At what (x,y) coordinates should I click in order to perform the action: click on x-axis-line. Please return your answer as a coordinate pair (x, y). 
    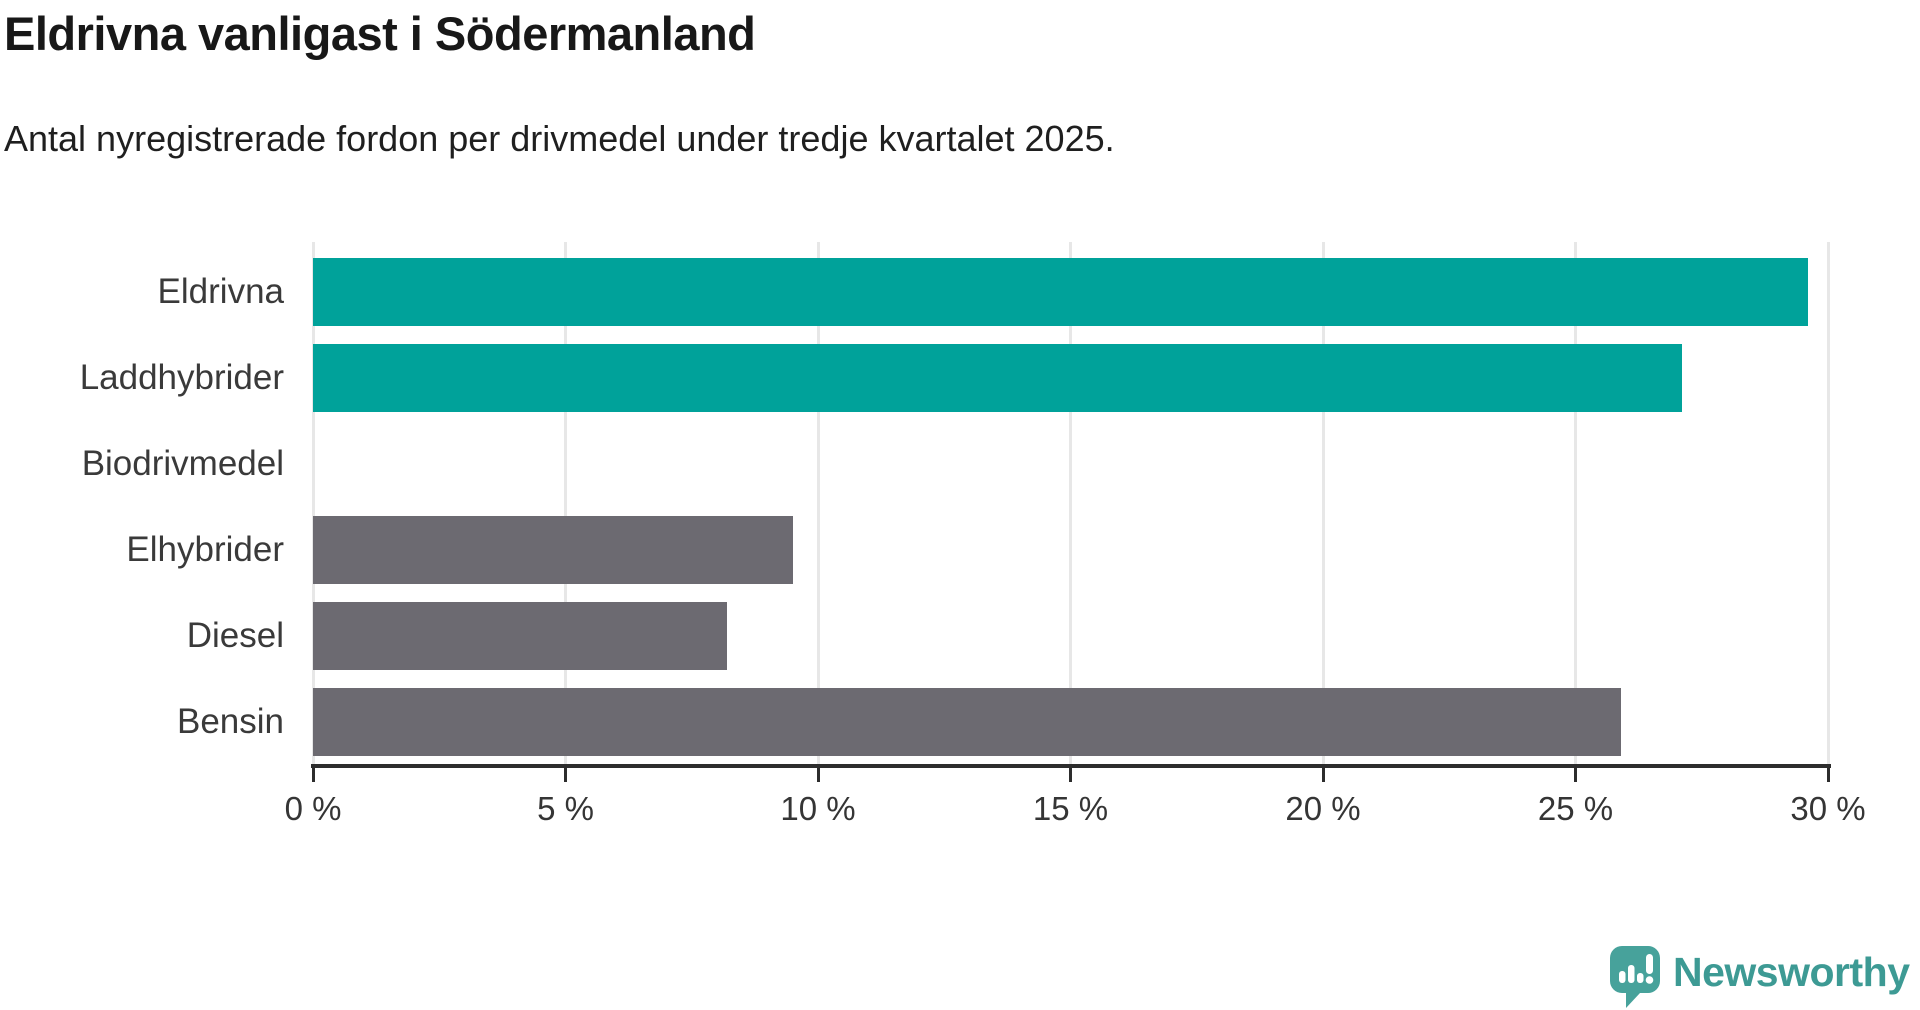
    Looking at the image, I should click on (1071, 766).